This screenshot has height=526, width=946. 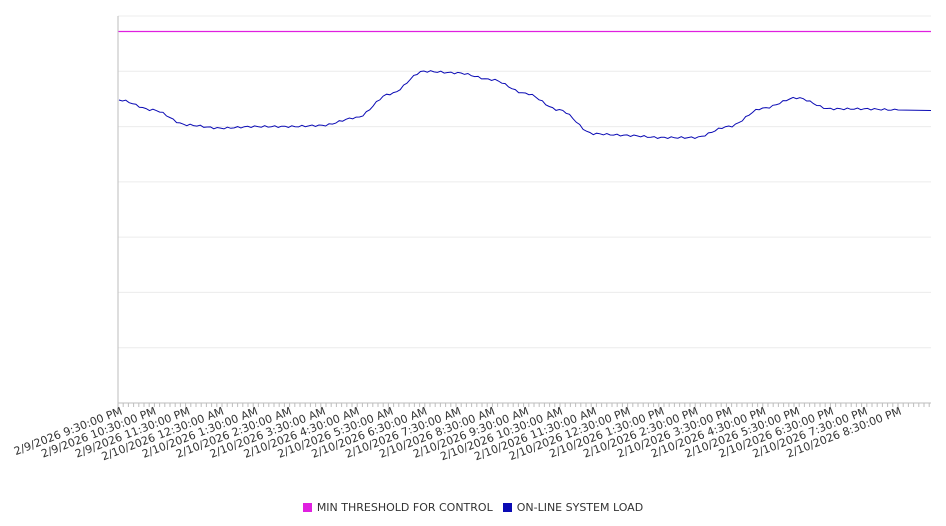 I want to click on legend-swatch-min-threshold, so click(x=307, y=507).